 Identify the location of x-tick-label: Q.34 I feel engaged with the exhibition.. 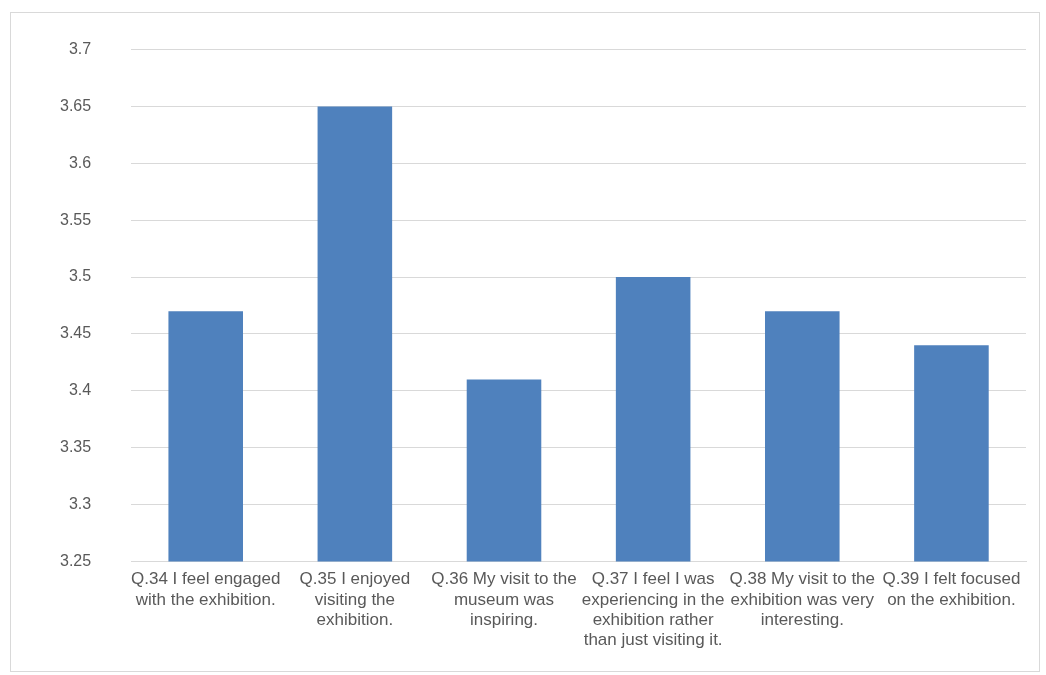
(206, 589).